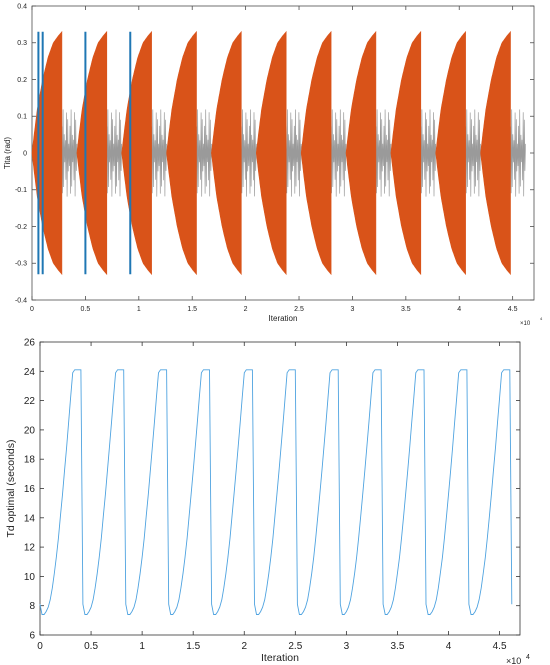  Describe the element at coordinates (32, 606) in the screenshot. I see `y-tick-label: 8` at that location.